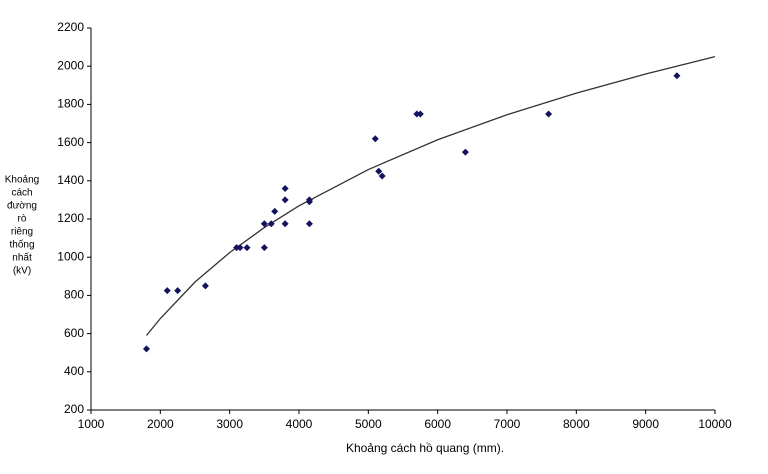 The image size is (768, 474). What do you see at coordinates (70, 256) in the screenshot?
I see `y-tick-label: 1000` at bounding box center [70, 256].